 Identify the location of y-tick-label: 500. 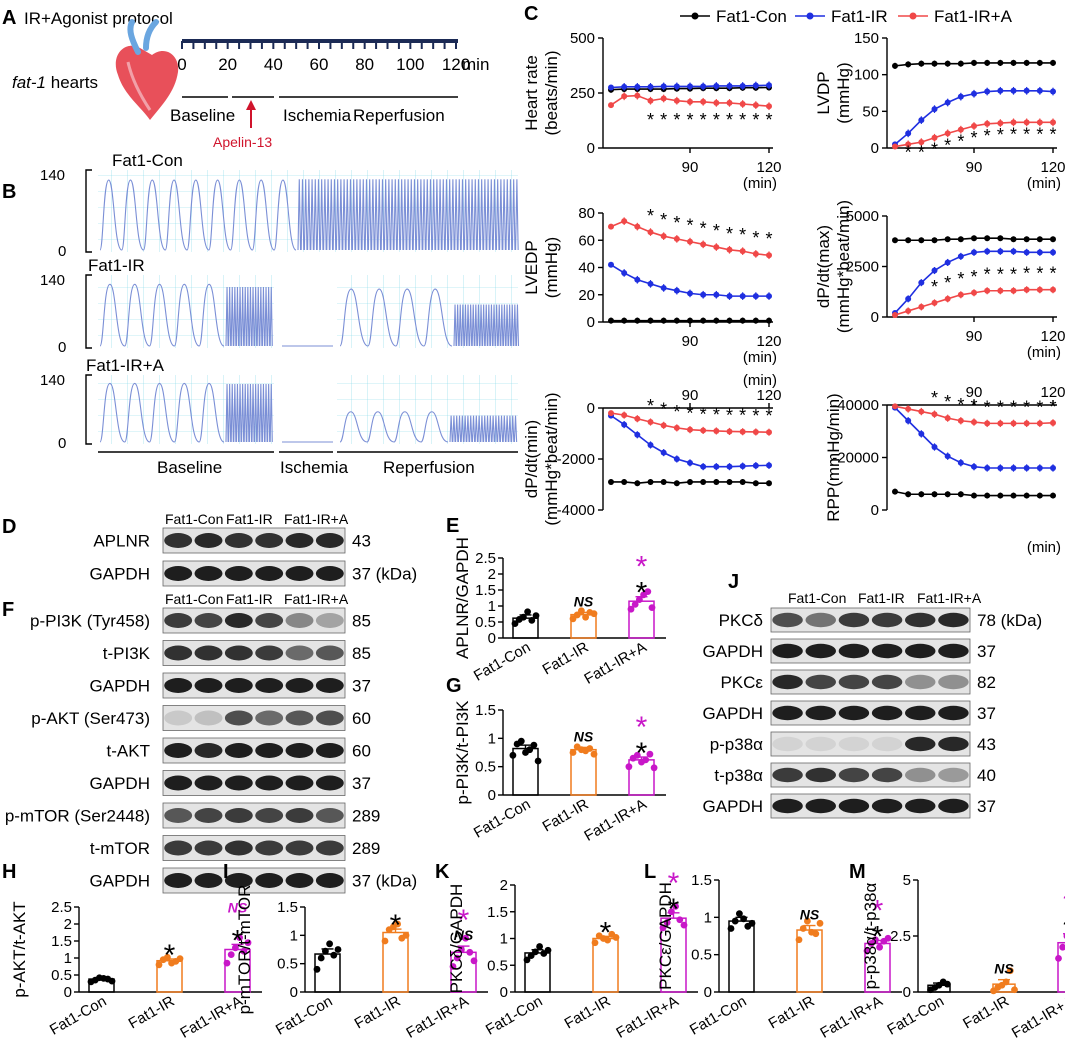
(582, 38).